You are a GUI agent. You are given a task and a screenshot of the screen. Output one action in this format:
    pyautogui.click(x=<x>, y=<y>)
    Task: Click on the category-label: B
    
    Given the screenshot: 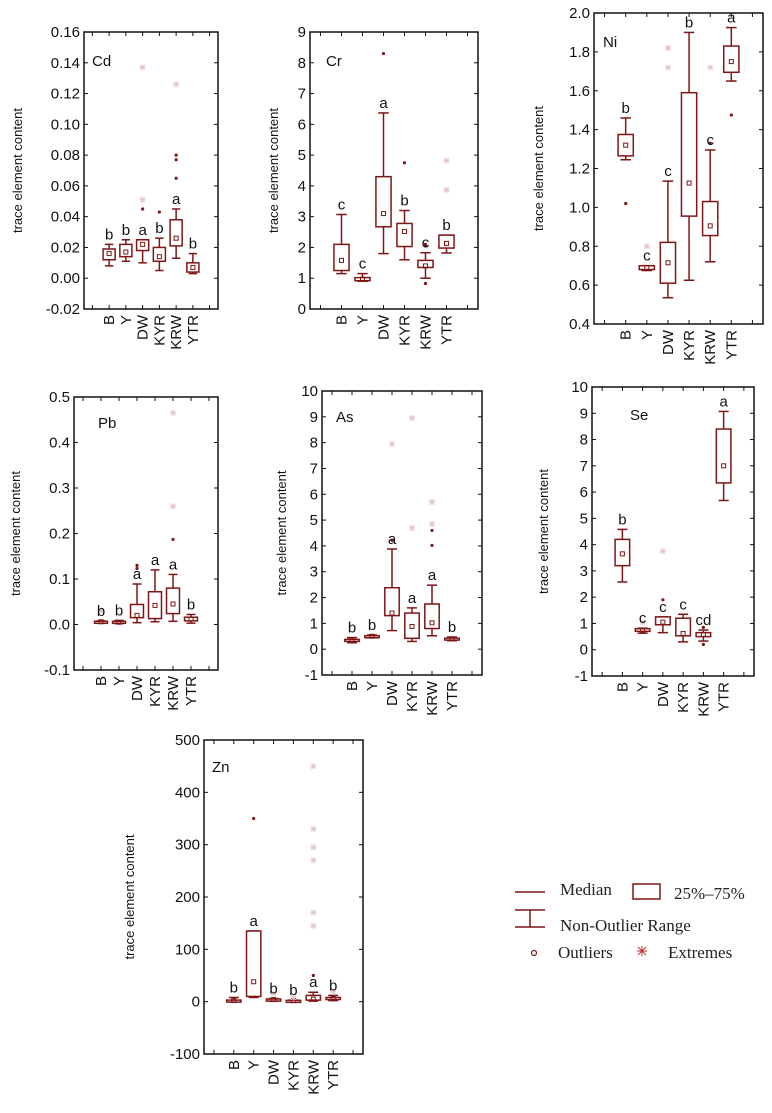 What is the action you would take?
    pyautogui.click(x=109, y=320)
    